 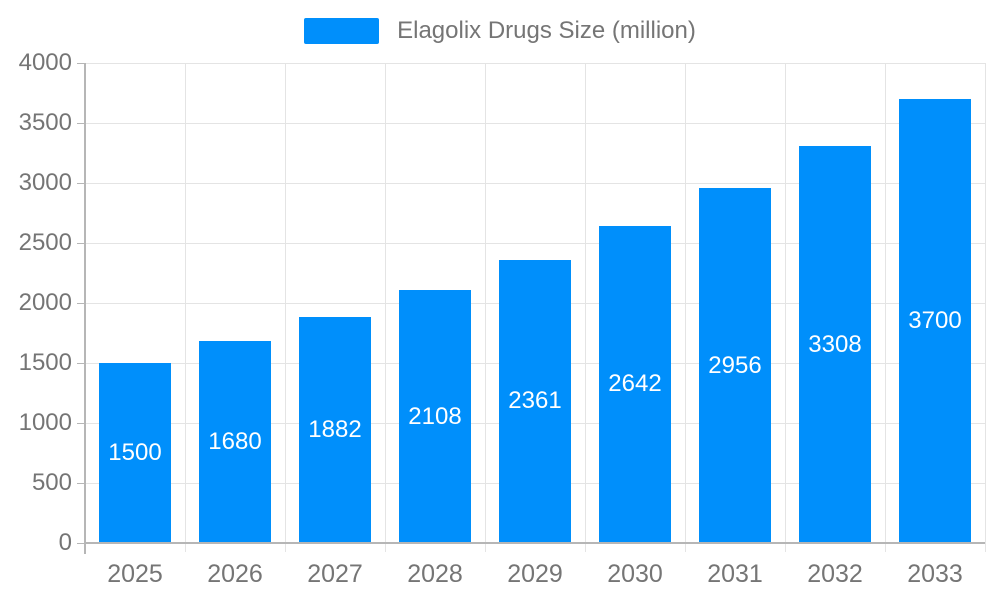 I want to click on y-axis-label: 1500, so click(x=45, y=362).